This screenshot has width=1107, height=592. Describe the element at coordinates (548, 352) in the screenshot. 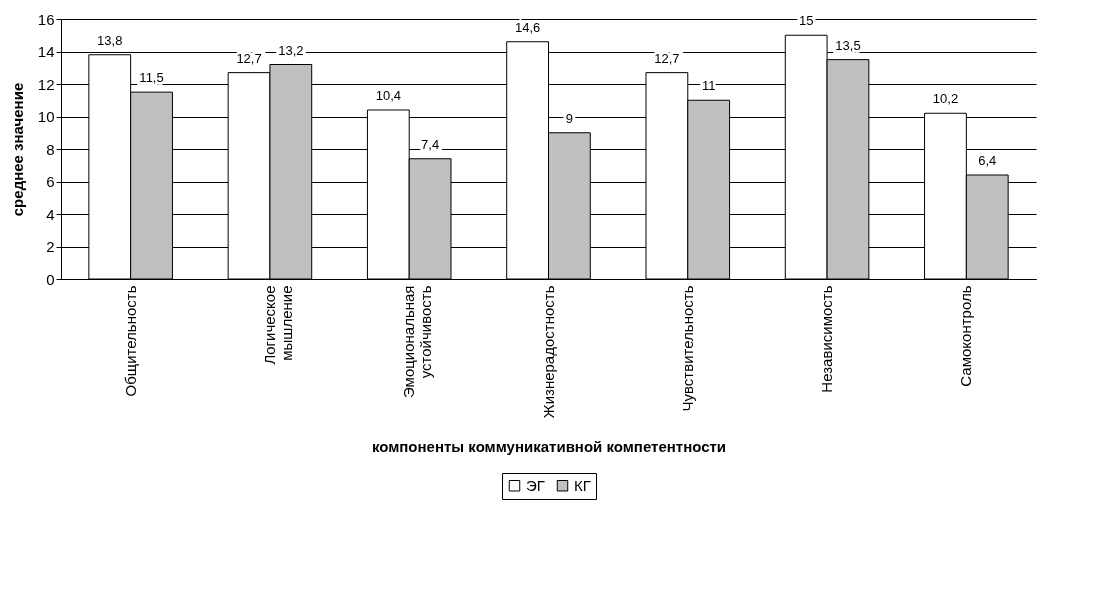

I see `x-tick-label: Жизнерадостность` at that location.